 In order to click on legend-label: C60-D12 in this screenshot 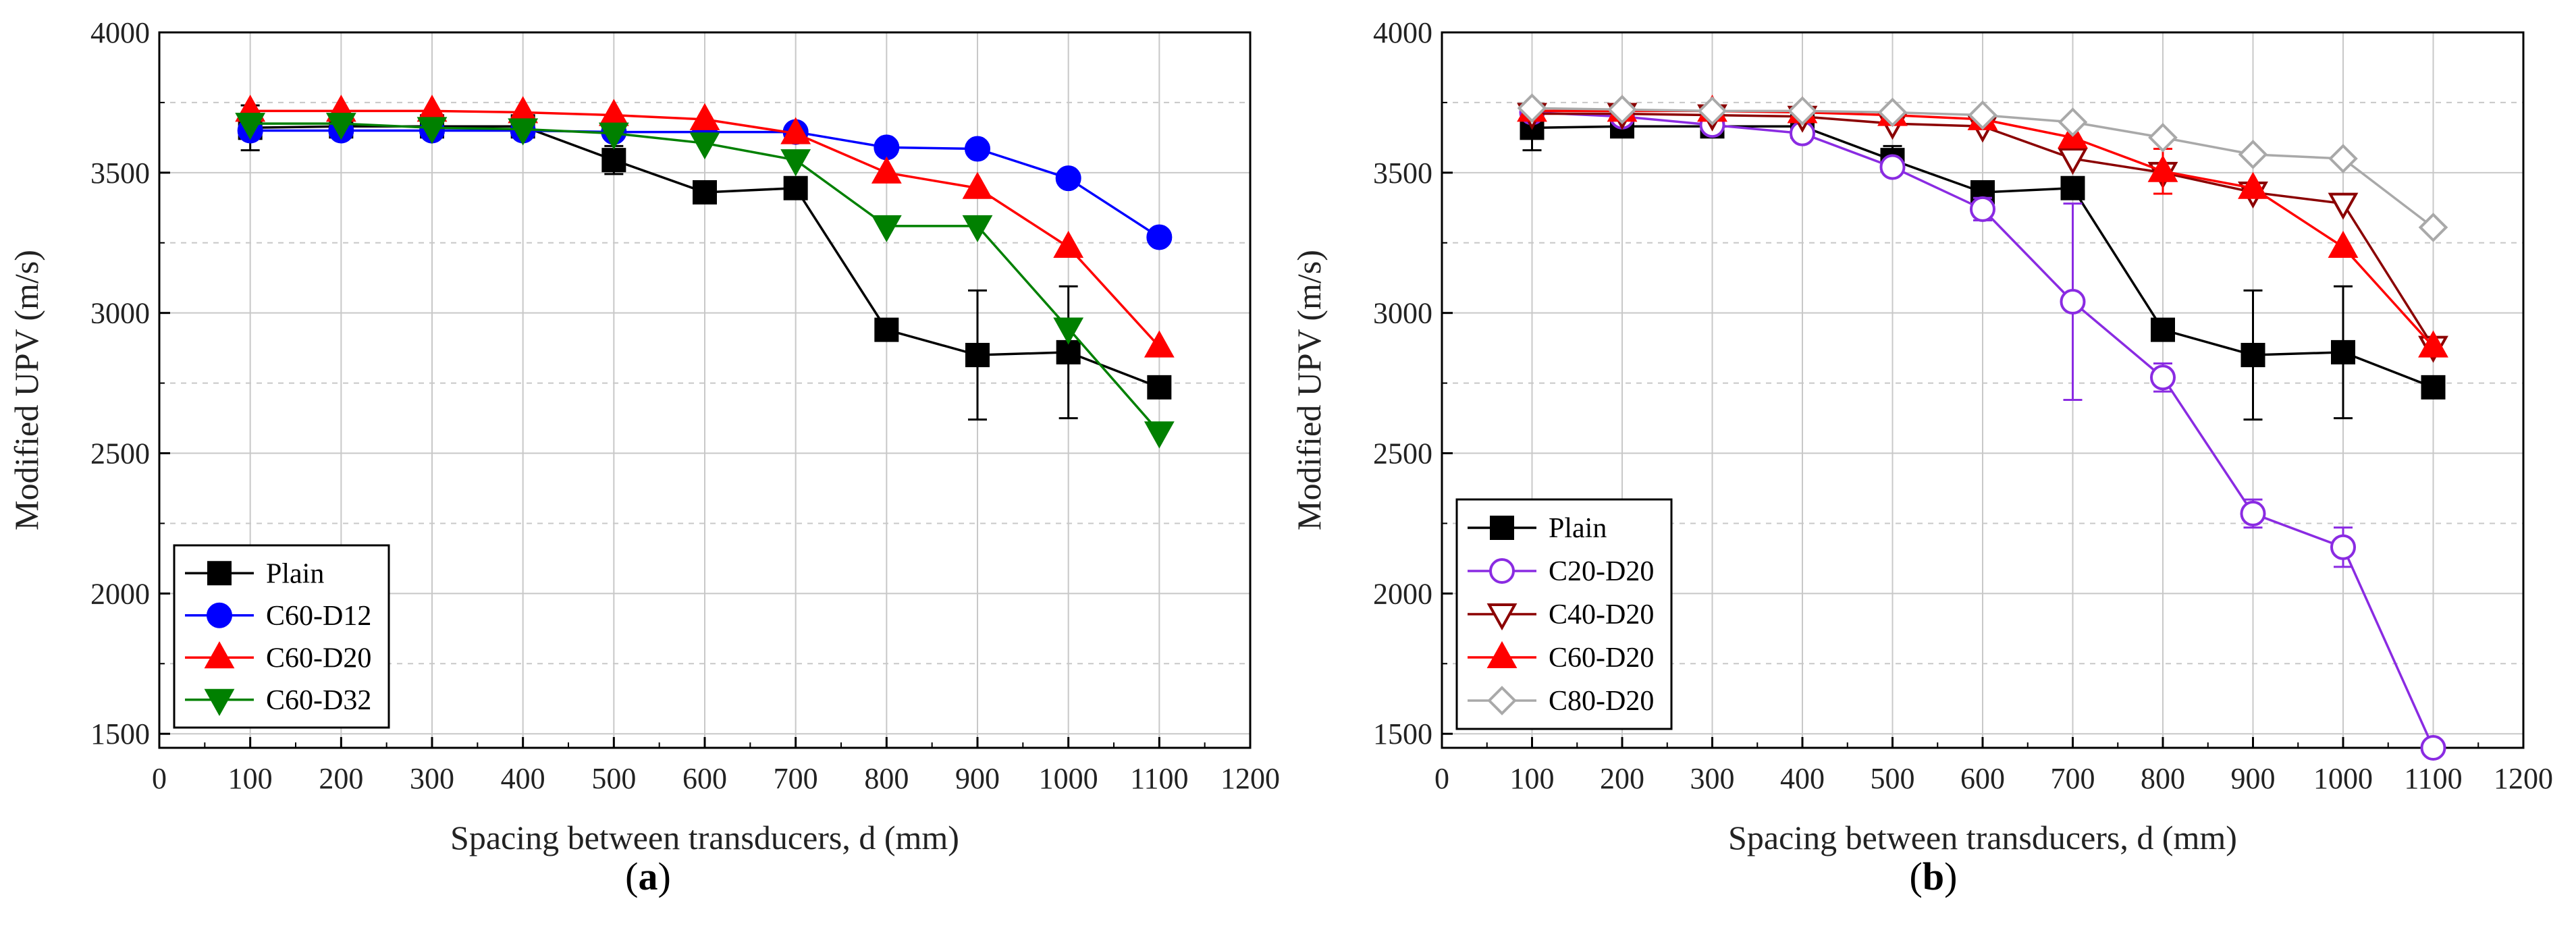, I will do `click(318, 616)`.